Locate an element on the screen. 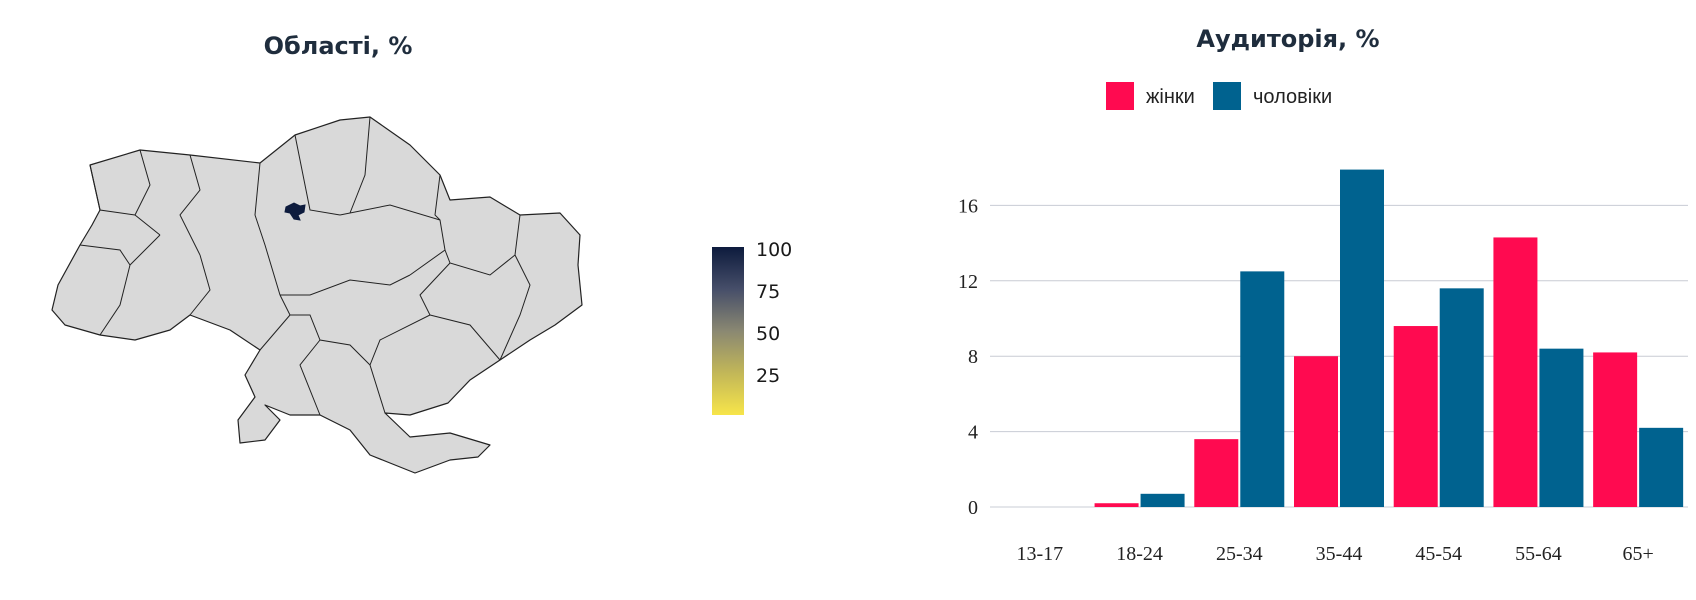 The image size is (1696, 600). bar-legend: жінки чоловіки is located at coordinates (1219, 96).